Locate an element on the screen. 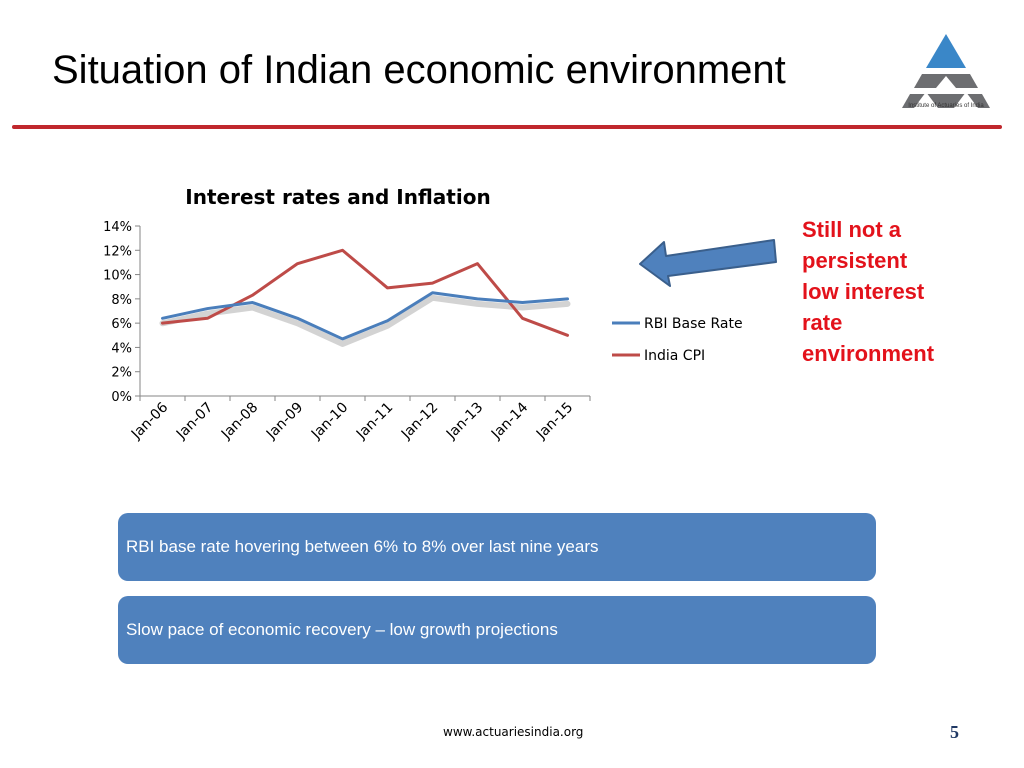  y-tick-label: 6% is located at coordinates (121, 324).